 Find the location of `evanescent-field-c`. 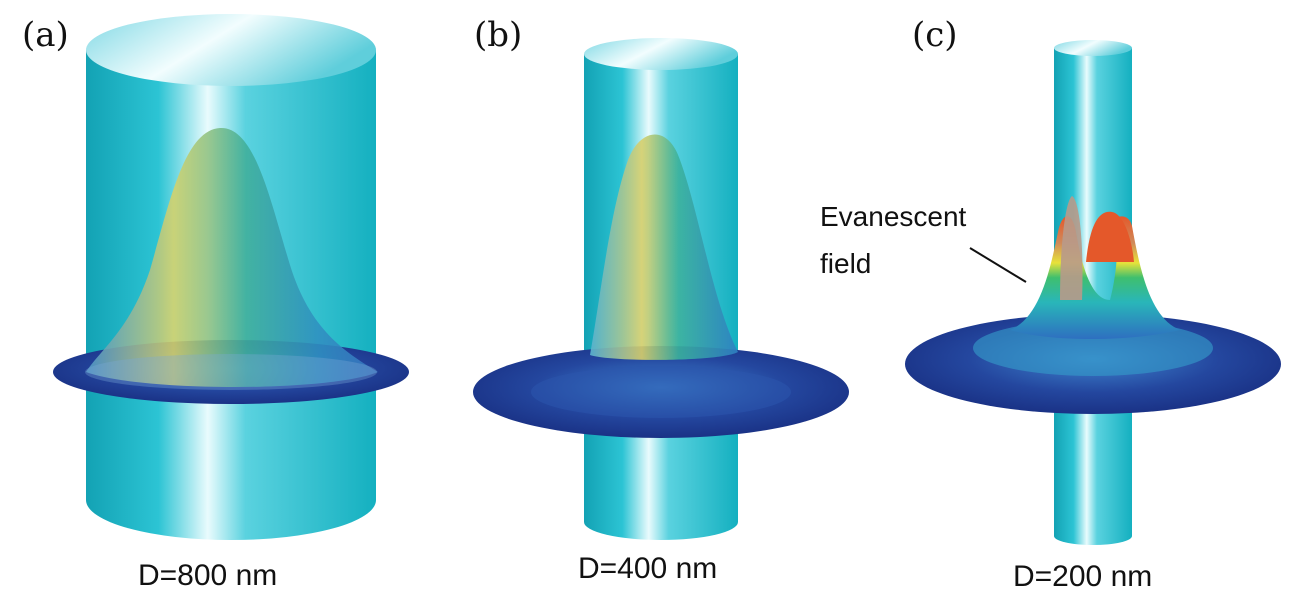

evanescent-field-c is located at coordinates (1095, 277).